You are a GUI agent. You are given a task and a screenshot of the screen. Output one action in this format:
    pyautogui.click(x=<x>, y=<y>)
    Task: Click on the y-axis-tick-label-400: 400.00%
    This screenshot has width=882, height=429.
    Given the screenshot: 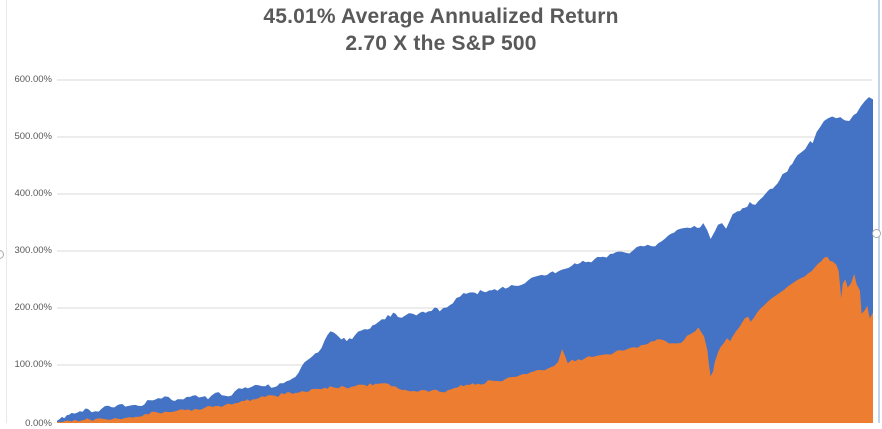 What is the action you would take?
    pyautogui.click(x=33, y=193)
    